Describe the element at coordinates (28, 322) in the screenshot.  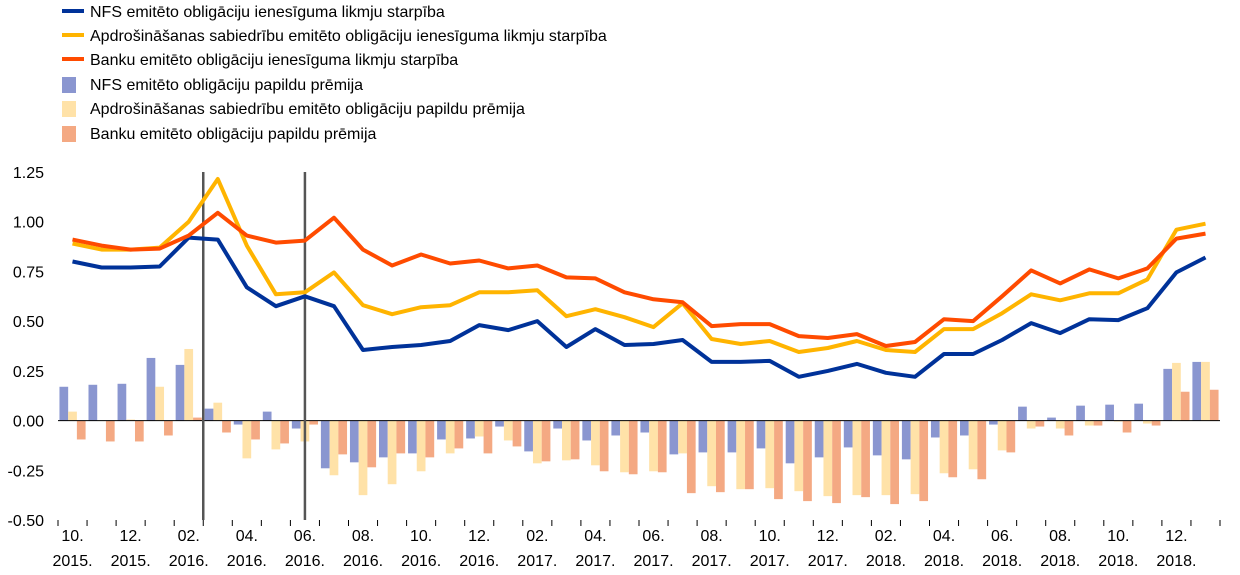
I see `y-tick-label: 0.50` at that location.